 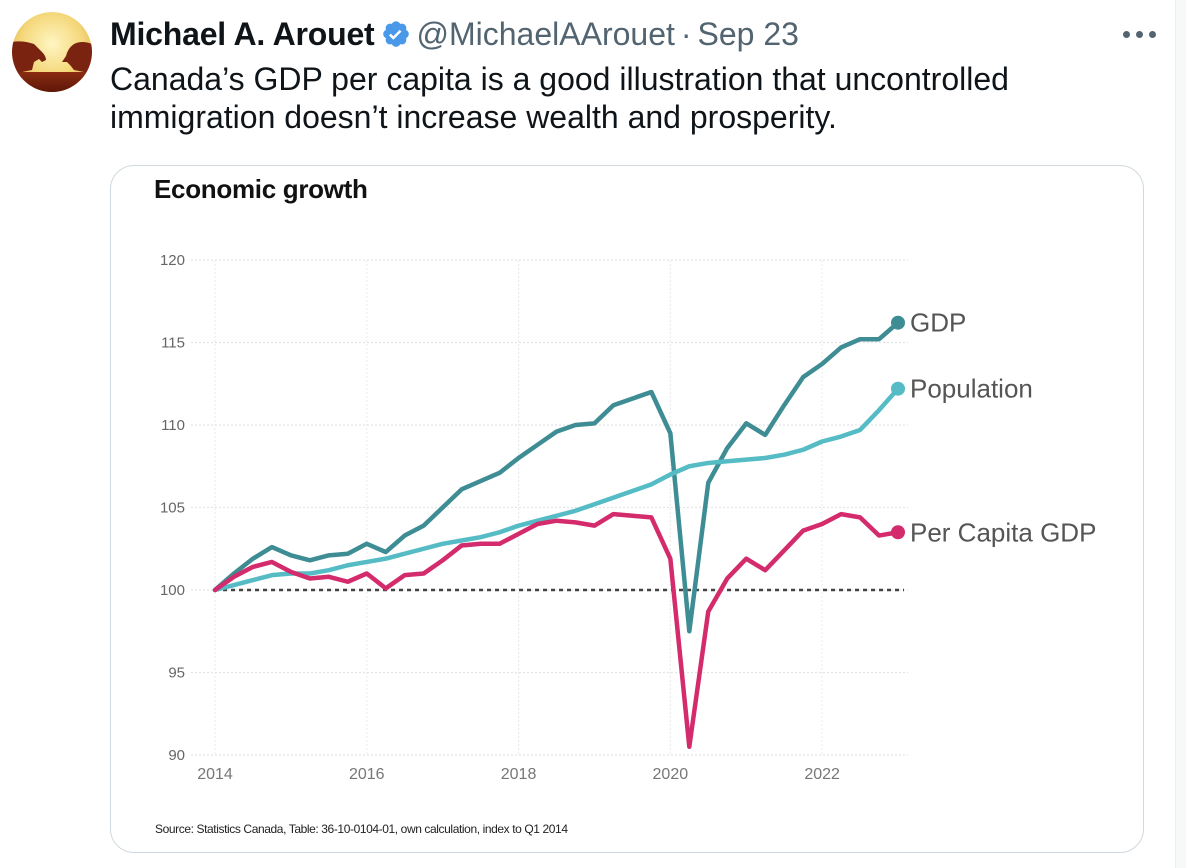 What do you see at coordinates (215, 774) in the screenshot?
I see `x-tick-label: 2014` at bounding box center [215, 774].